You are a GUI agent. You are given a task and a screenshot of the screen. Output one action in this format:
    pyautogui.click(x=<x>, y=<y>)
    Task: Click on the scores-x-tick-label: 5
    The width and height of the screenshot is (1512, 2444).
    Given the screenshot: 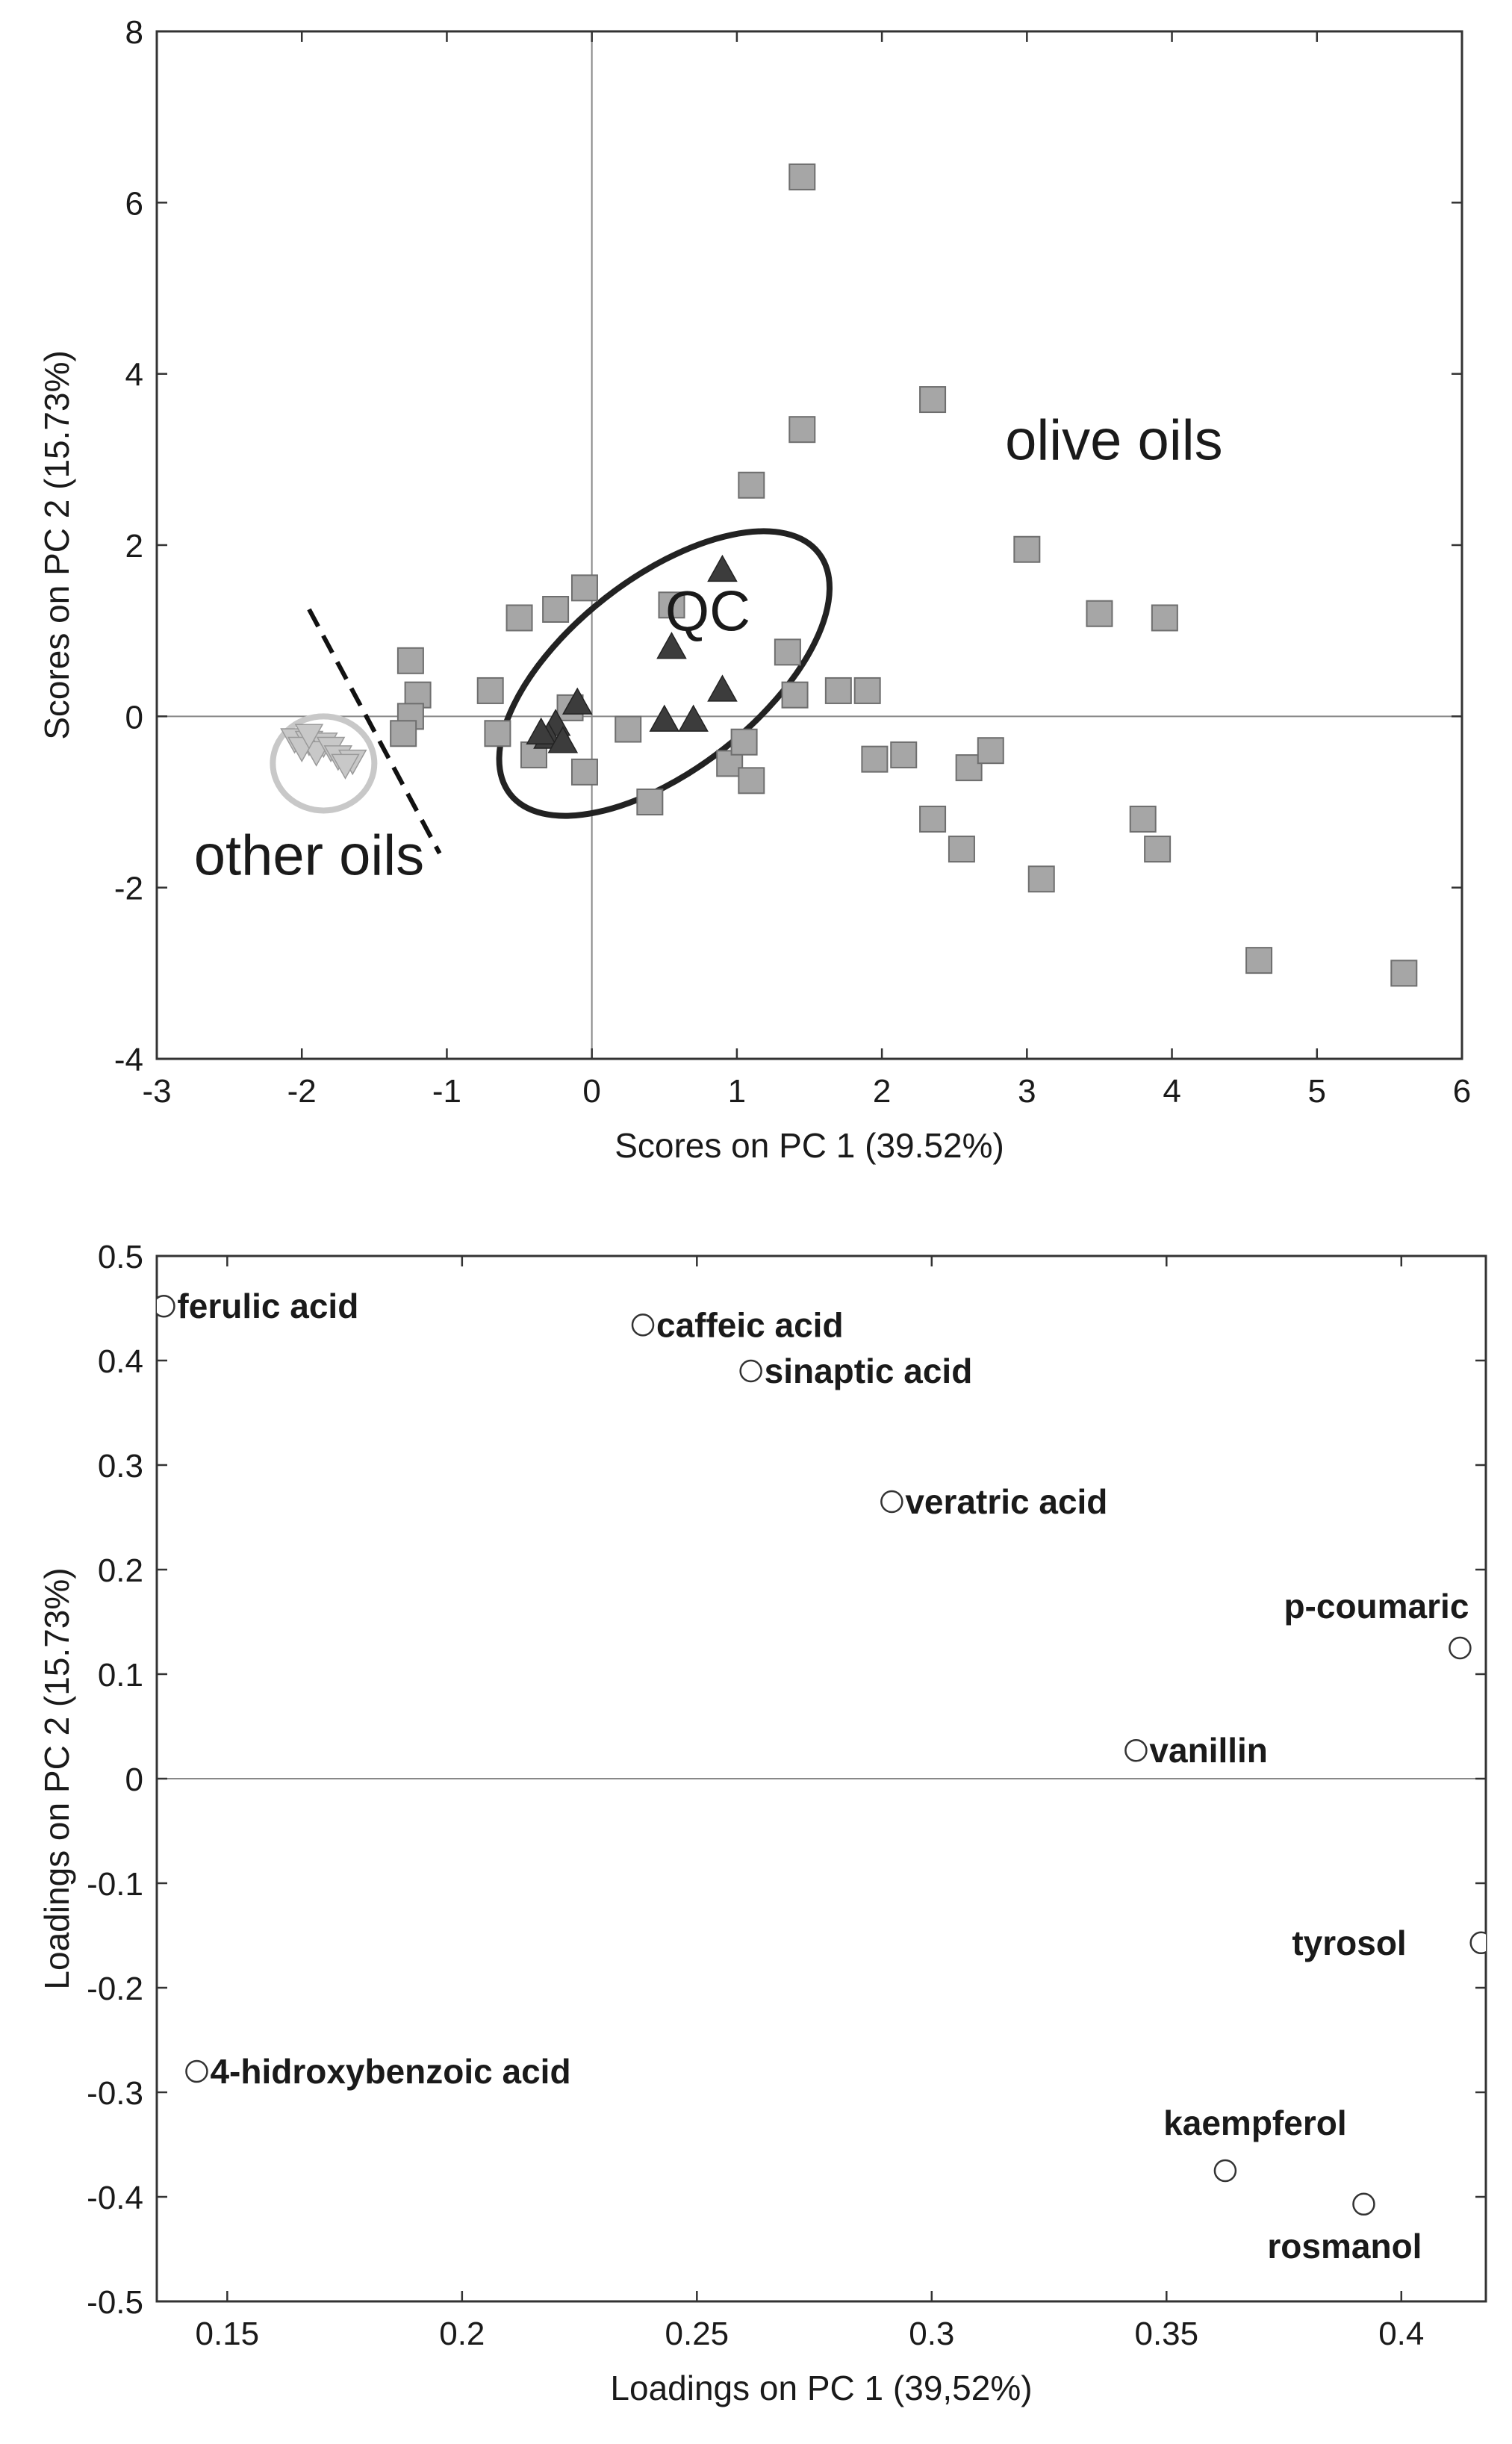 What is the action you would take?
    pyautogui.click(x=1317, y=1092)
    